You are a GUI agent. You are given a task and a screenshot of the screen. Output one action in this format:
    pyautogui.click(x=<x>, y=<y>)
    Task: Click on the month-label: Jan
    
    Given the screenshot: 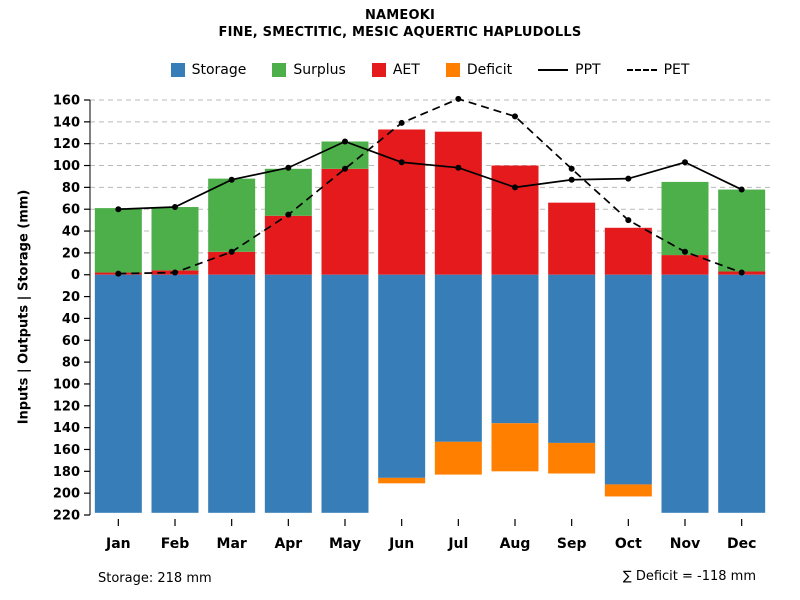 What is the action you would take?
    pyautogui.click(x=118, y=544)
    